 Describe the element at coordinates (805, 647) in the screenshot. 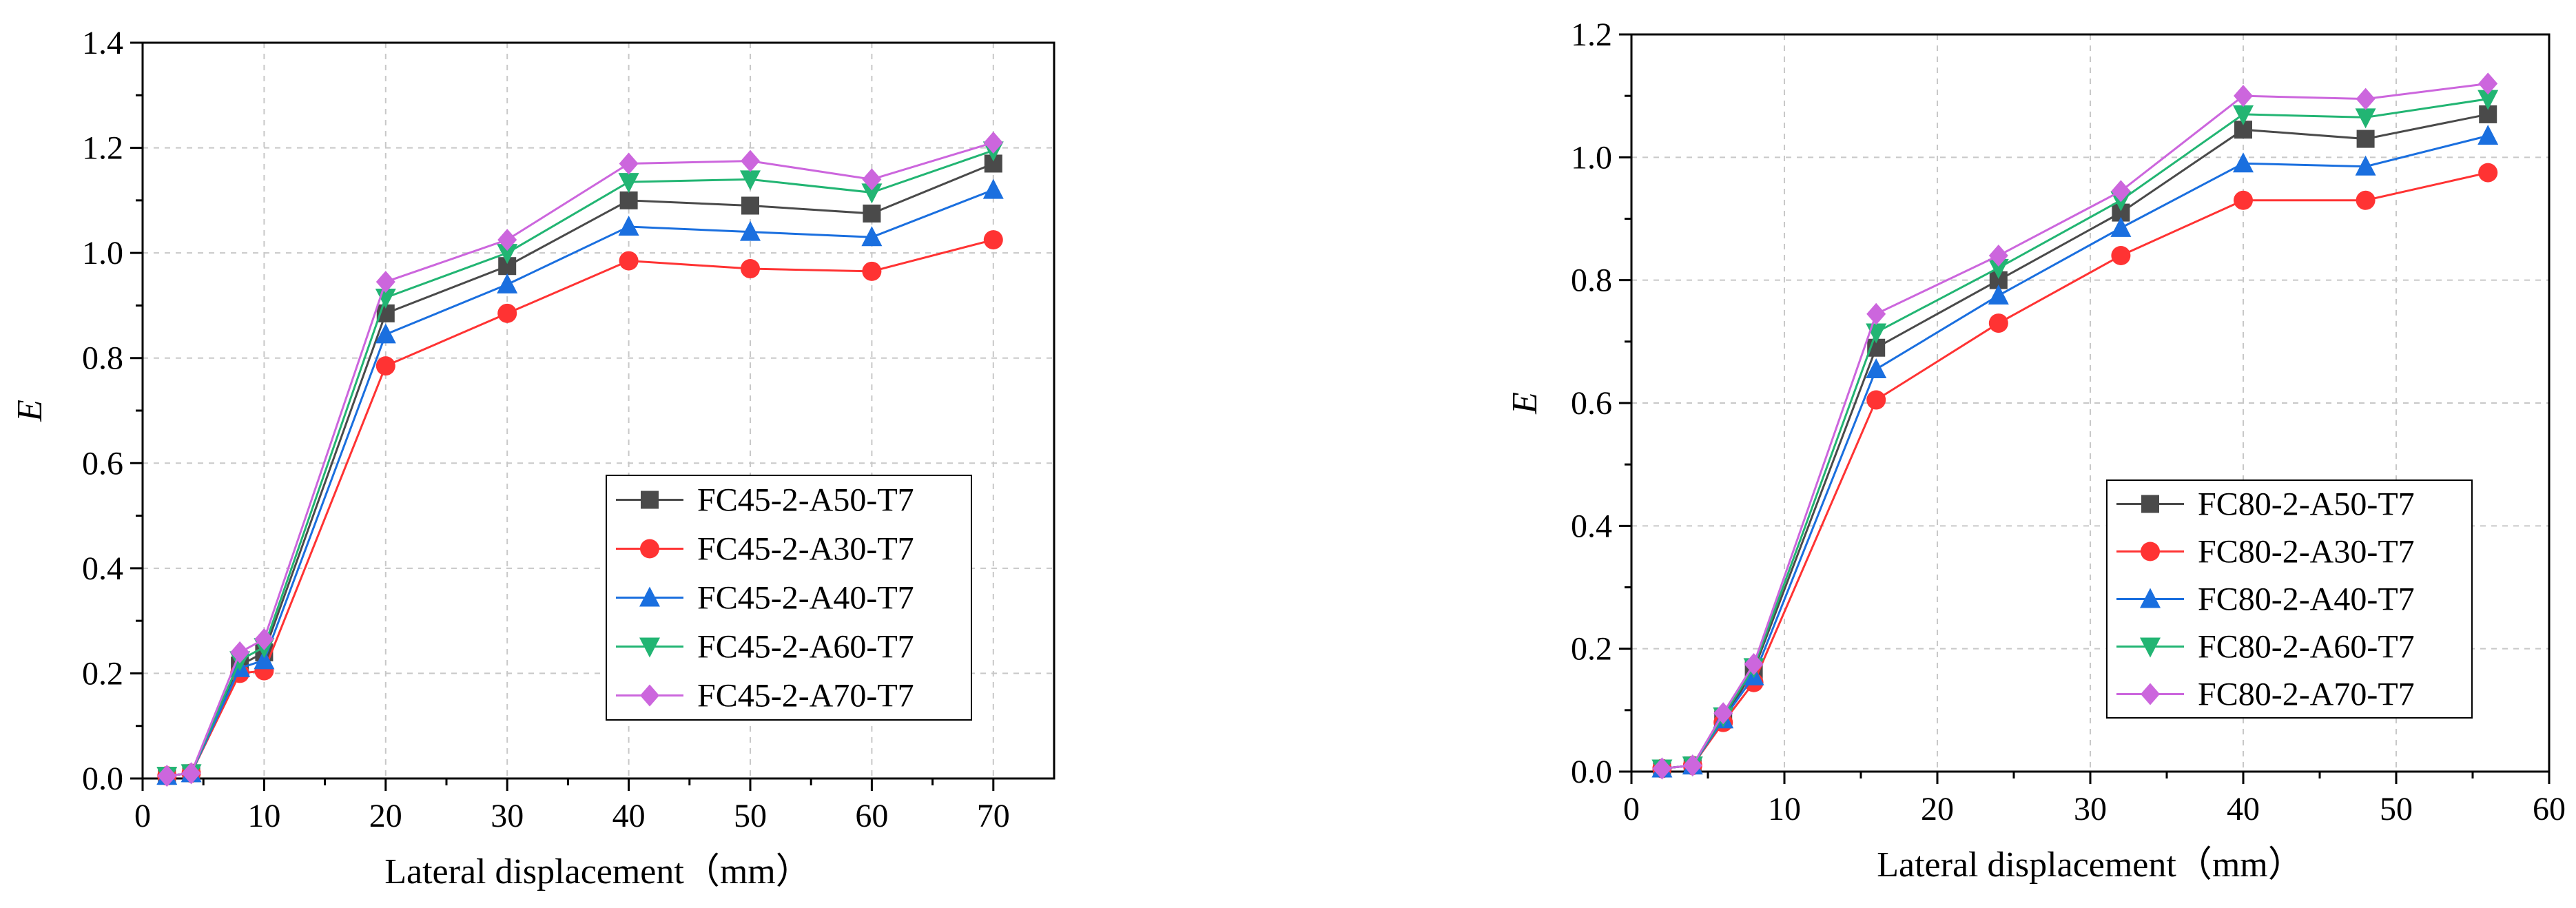

I see `legend-label: FC45-2-A60-T7` at that location.